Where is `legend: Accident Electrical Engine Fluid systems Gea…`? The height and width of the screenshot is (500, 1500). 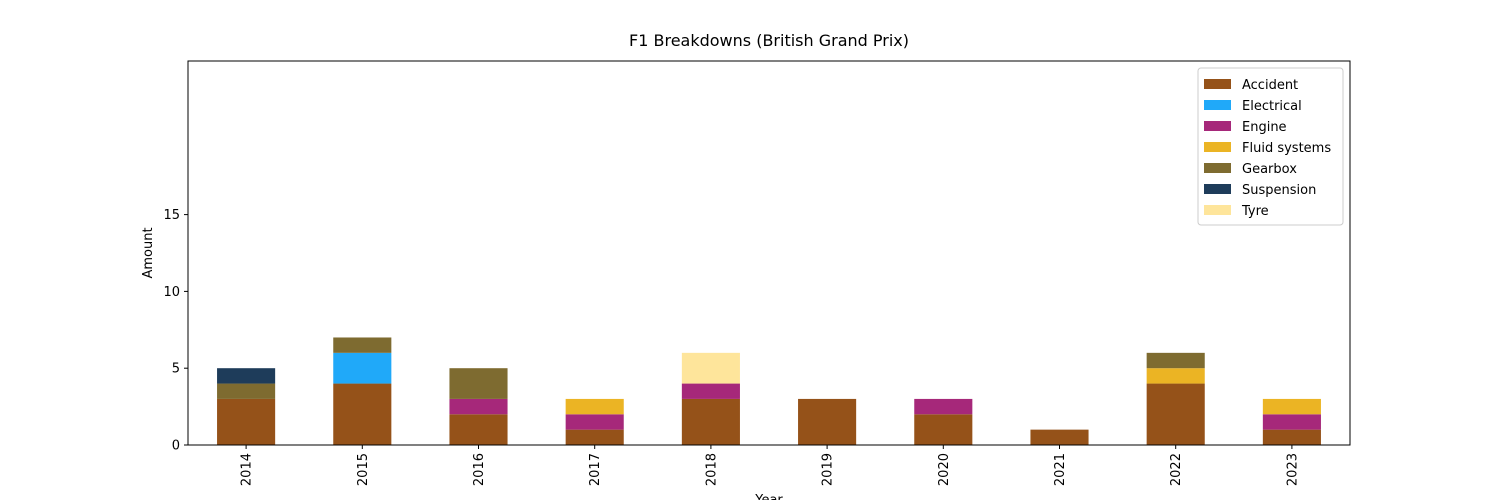 legend: Accident Electrical Engine Fluid systems Gea… is located at coordinates (1270, 146).